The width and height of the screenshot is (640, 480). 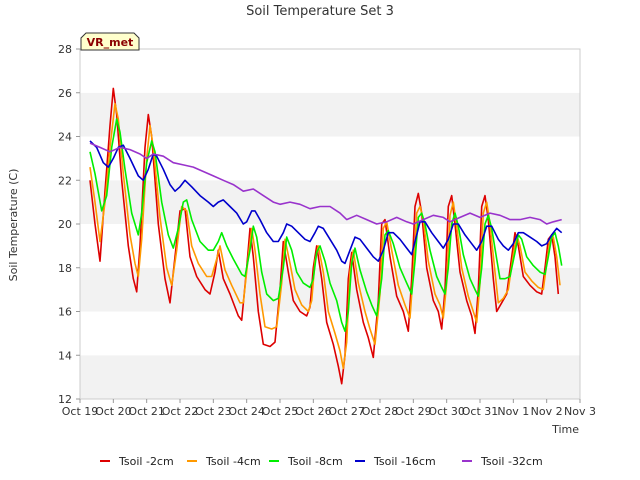 I want to click on y-tick-label: 18, so click(x=65, y=268).